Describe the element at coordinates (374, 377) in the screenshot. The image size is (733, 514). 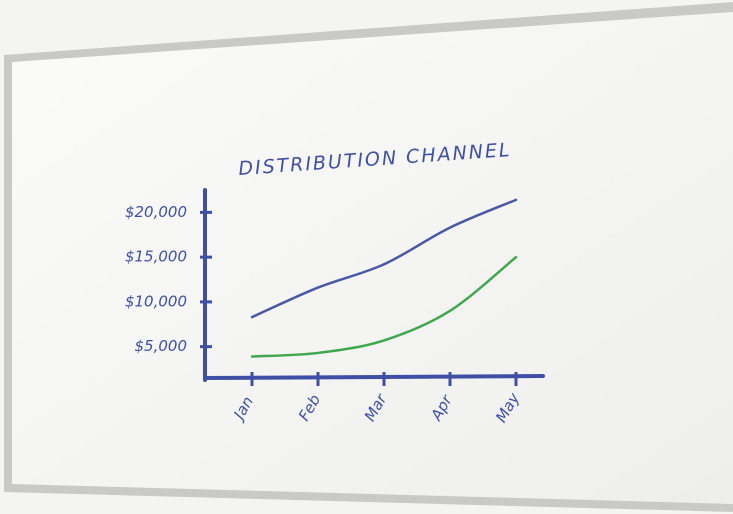
I see `x-axis` at that location.